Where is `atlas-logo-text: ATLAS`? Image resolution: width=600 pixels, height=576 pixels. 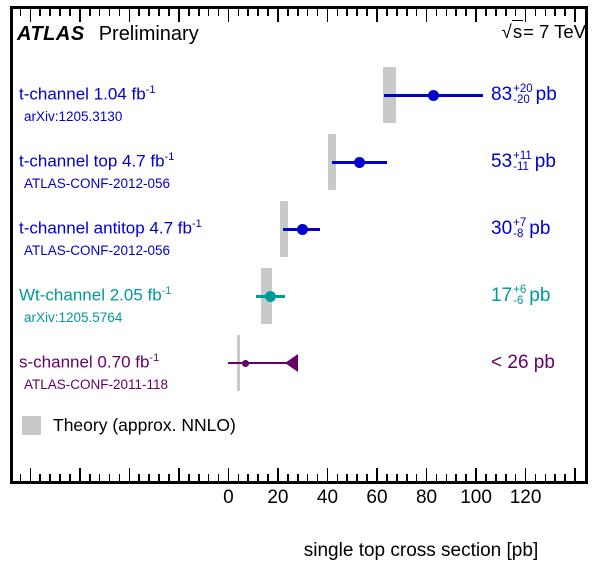 atlas-logo-text: ATLAS is located at coordinates (51, 34).